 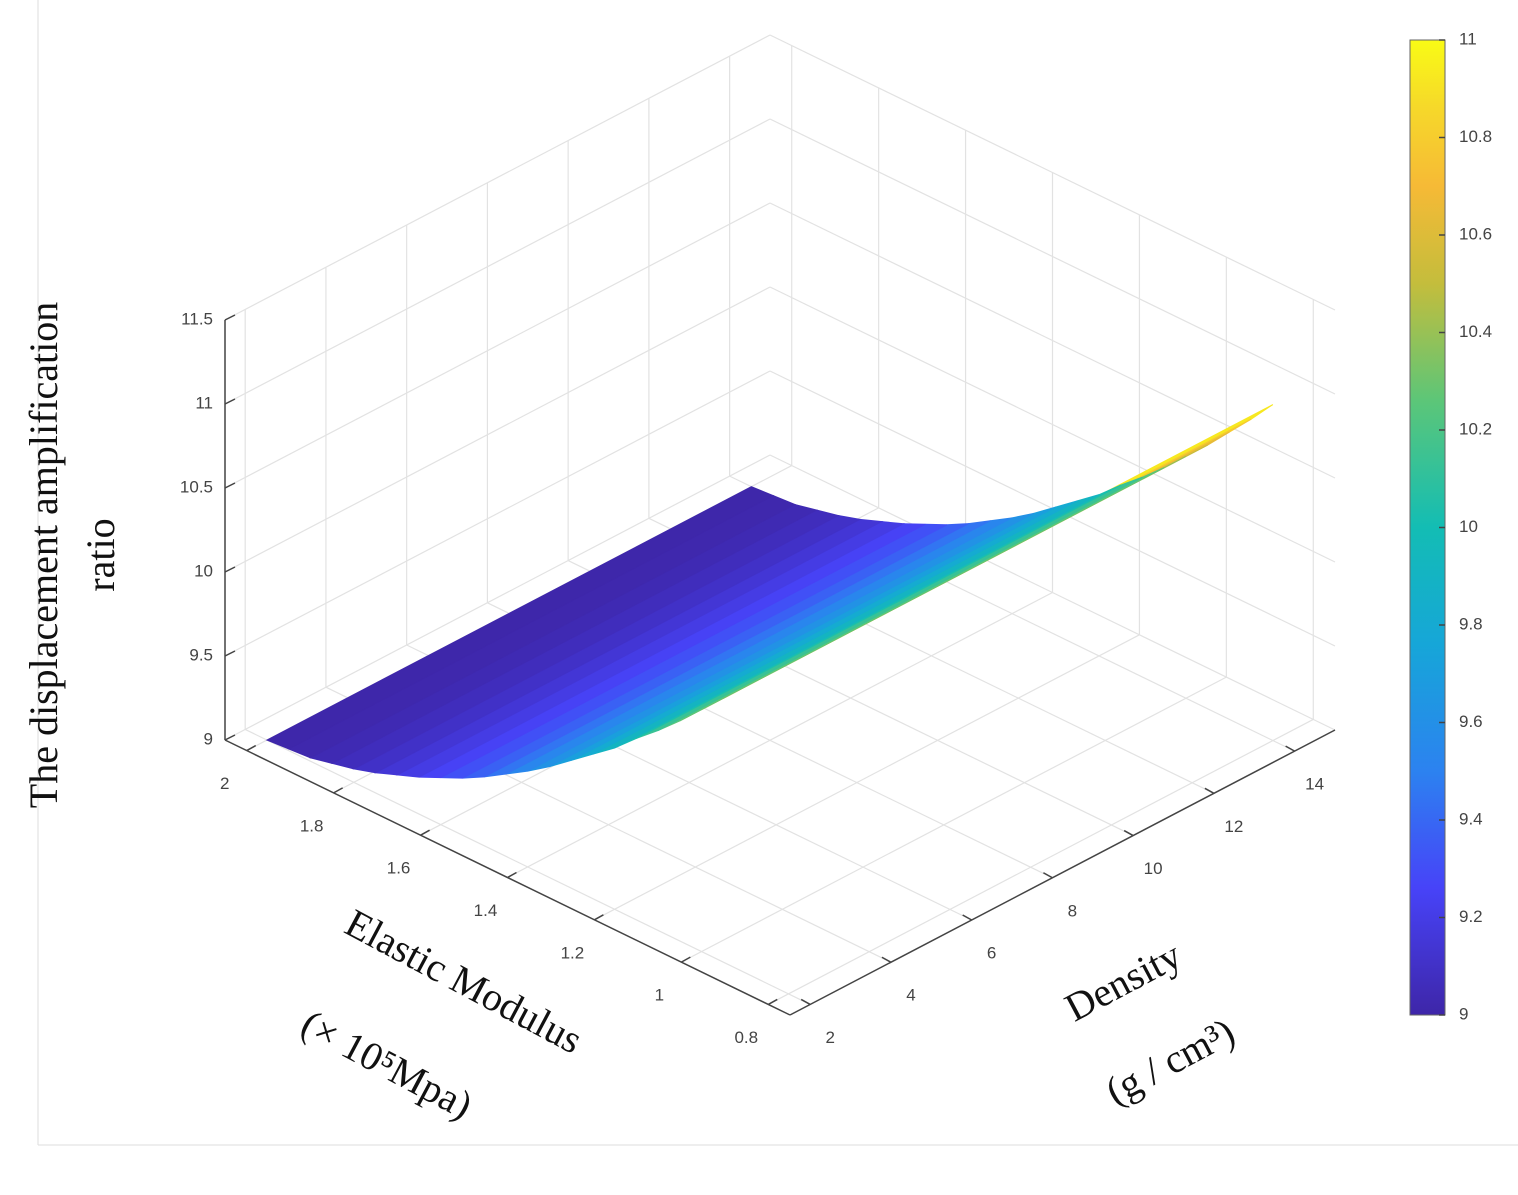 What do you see at coordinates (1233, 826) in the screenshot?
I see `y-tick-label: 12` at bounding box center [1233, 826].